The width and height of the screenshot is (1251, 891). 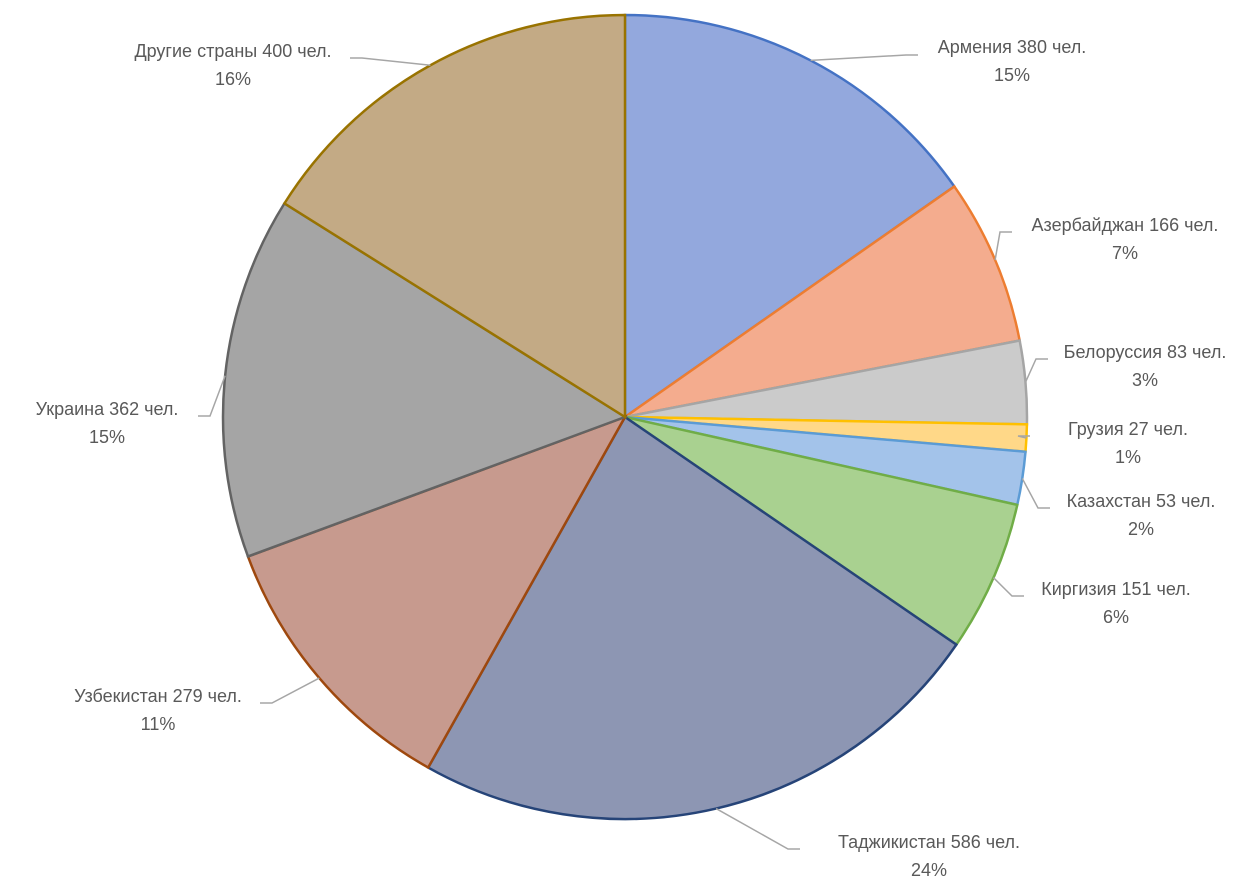 What do you see at coordinates (975, 47) in the screenshot?
I see `category-label: Армения` at bounding box center [975, 47].